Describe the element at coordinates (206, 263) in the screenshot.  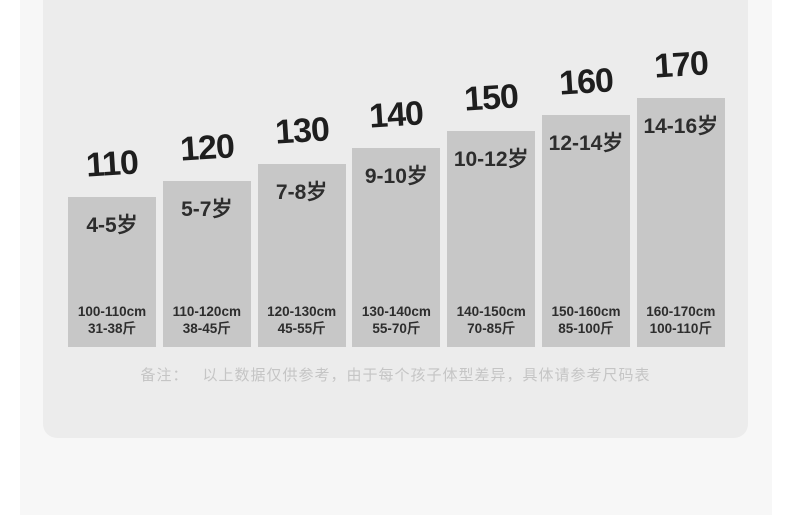
I see `size-bar: 5-7岁 110-120cm 38-45斤` at that location.